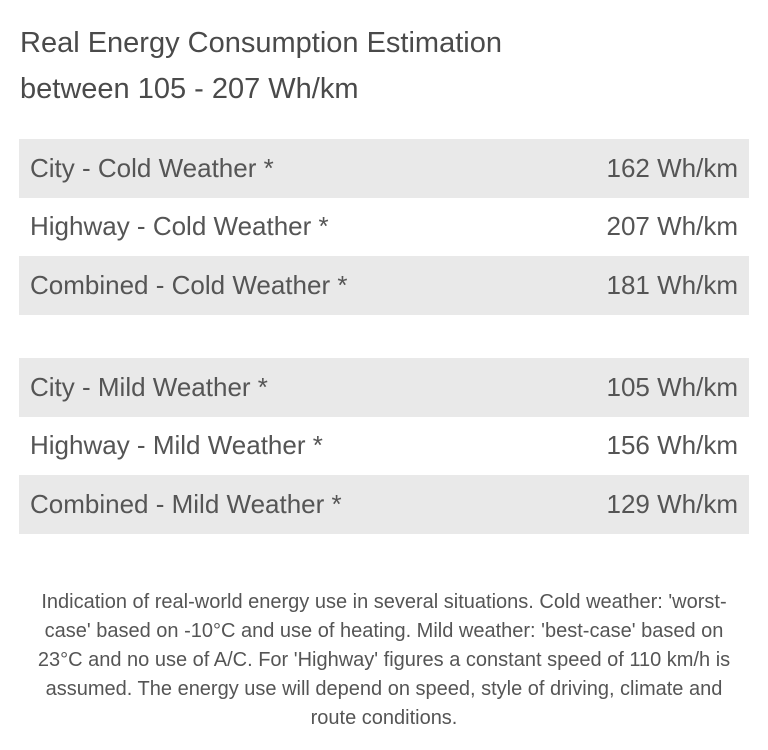 This screenshot has width=768, height=750. What do you see at coordinates (269, 504) in the screenshot?
I see `row-label: Combined - Mild Weather *` at bounding box center [269, 504].